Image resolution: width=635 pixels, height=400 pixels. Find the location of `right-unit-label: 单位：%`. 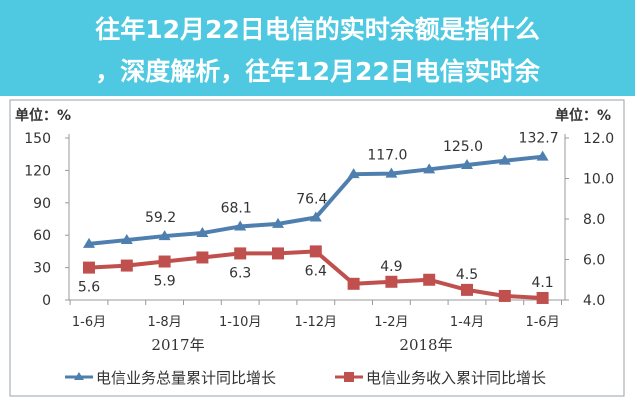

right-unit-label: 单位：% is located at coordinates (583, 115).